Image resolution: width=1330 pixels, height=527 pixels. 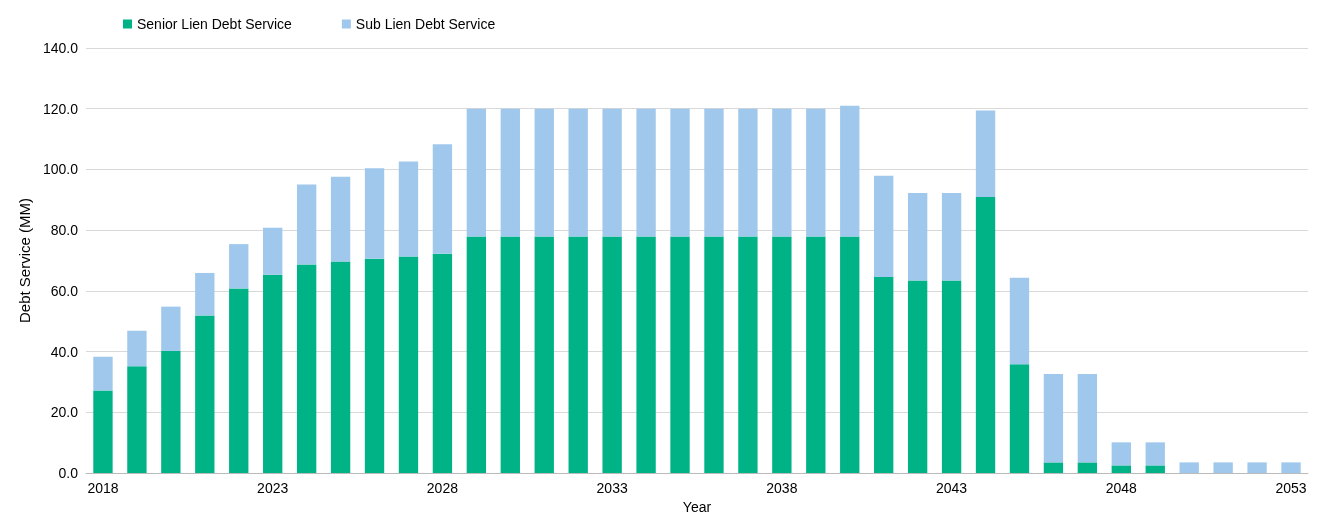 What do you see at coordinates (273, 488) in the screenshot?
I see `x-tick-label: 2023` at bounding box center [273, 488].